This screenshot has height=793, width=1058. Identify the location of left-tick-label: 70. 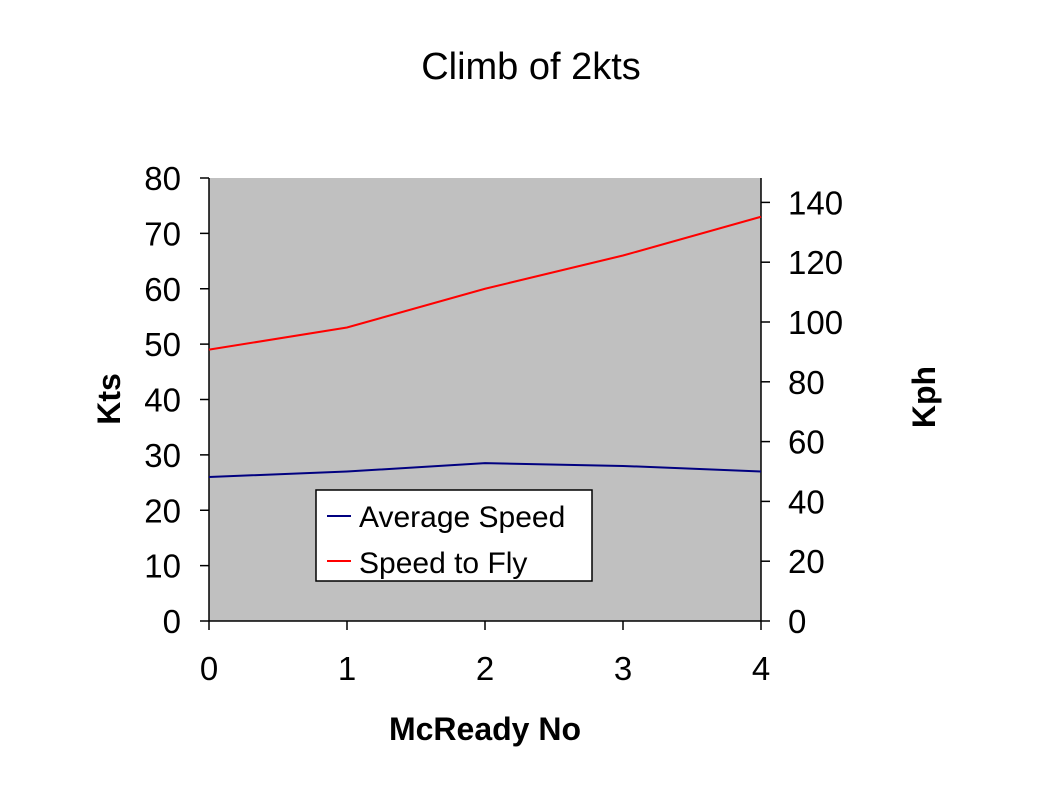
(162, 233).